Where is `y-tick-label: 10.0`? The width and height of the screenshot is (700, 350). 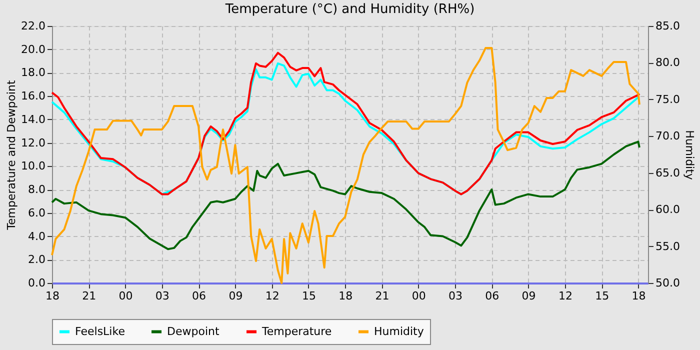 y-tick-label: 10.0 is located at coordinates (33, 166).